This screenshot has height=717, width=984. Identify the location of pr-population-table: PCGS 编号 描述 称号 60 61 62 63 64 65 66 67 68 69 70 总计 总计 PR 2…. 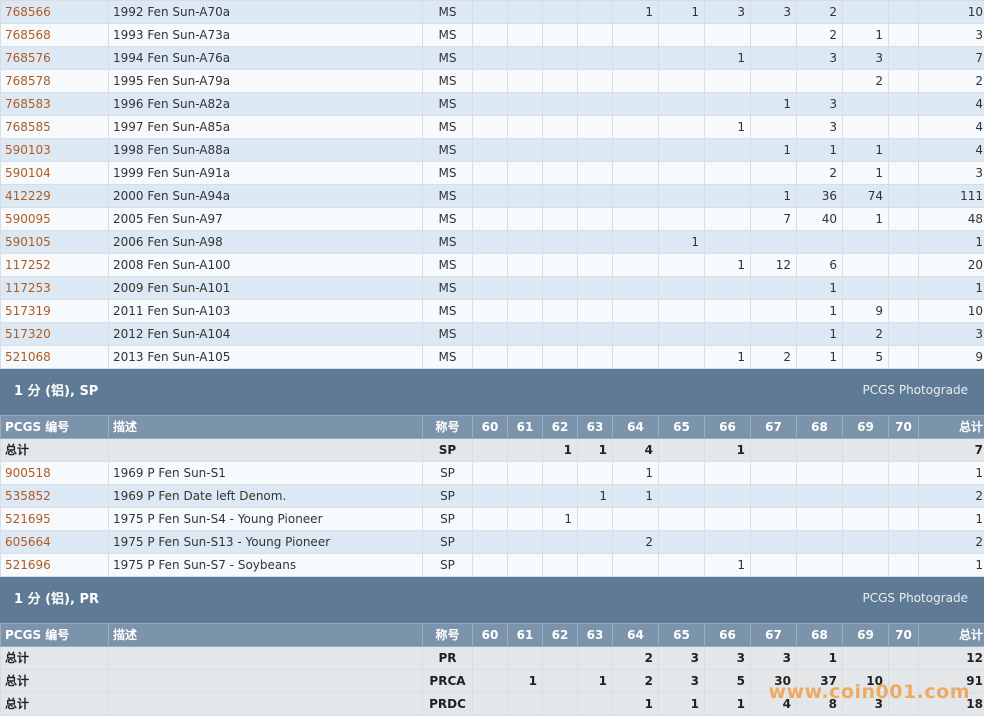
(492, 669).